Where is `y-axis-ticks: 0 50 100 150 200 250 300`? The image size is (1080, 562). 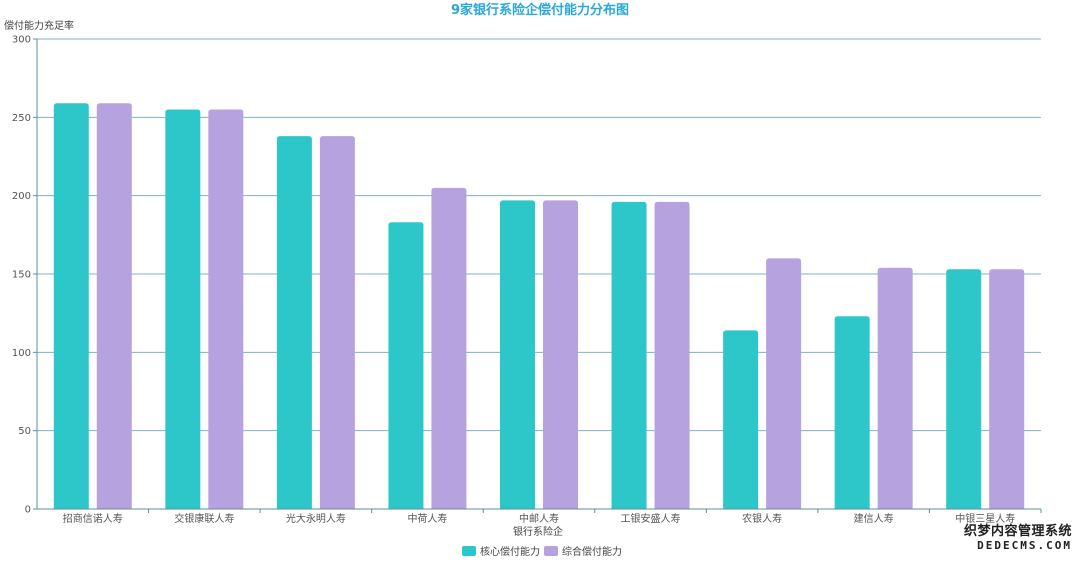 y-axis-ticks: 0 50 100 150 200 250 300 is located at coordinates (24, 275).